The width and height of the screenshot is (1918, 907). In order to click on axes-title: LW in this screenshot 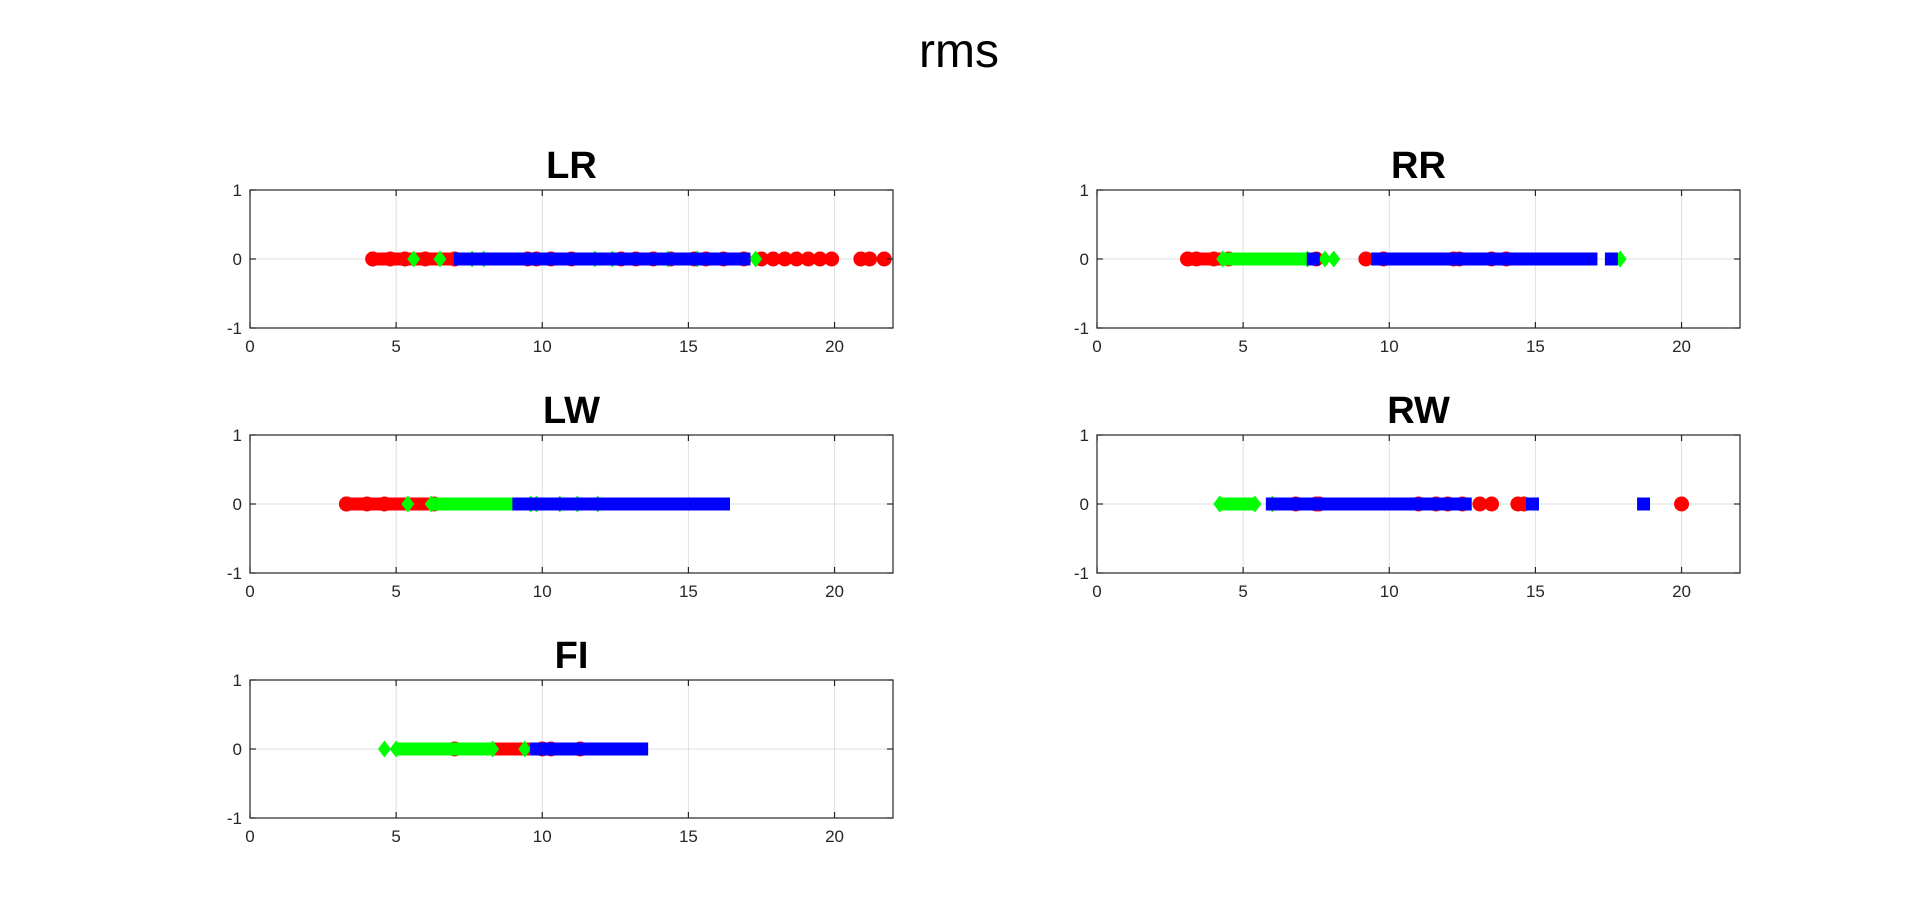, I will do `click(571, 411)`.